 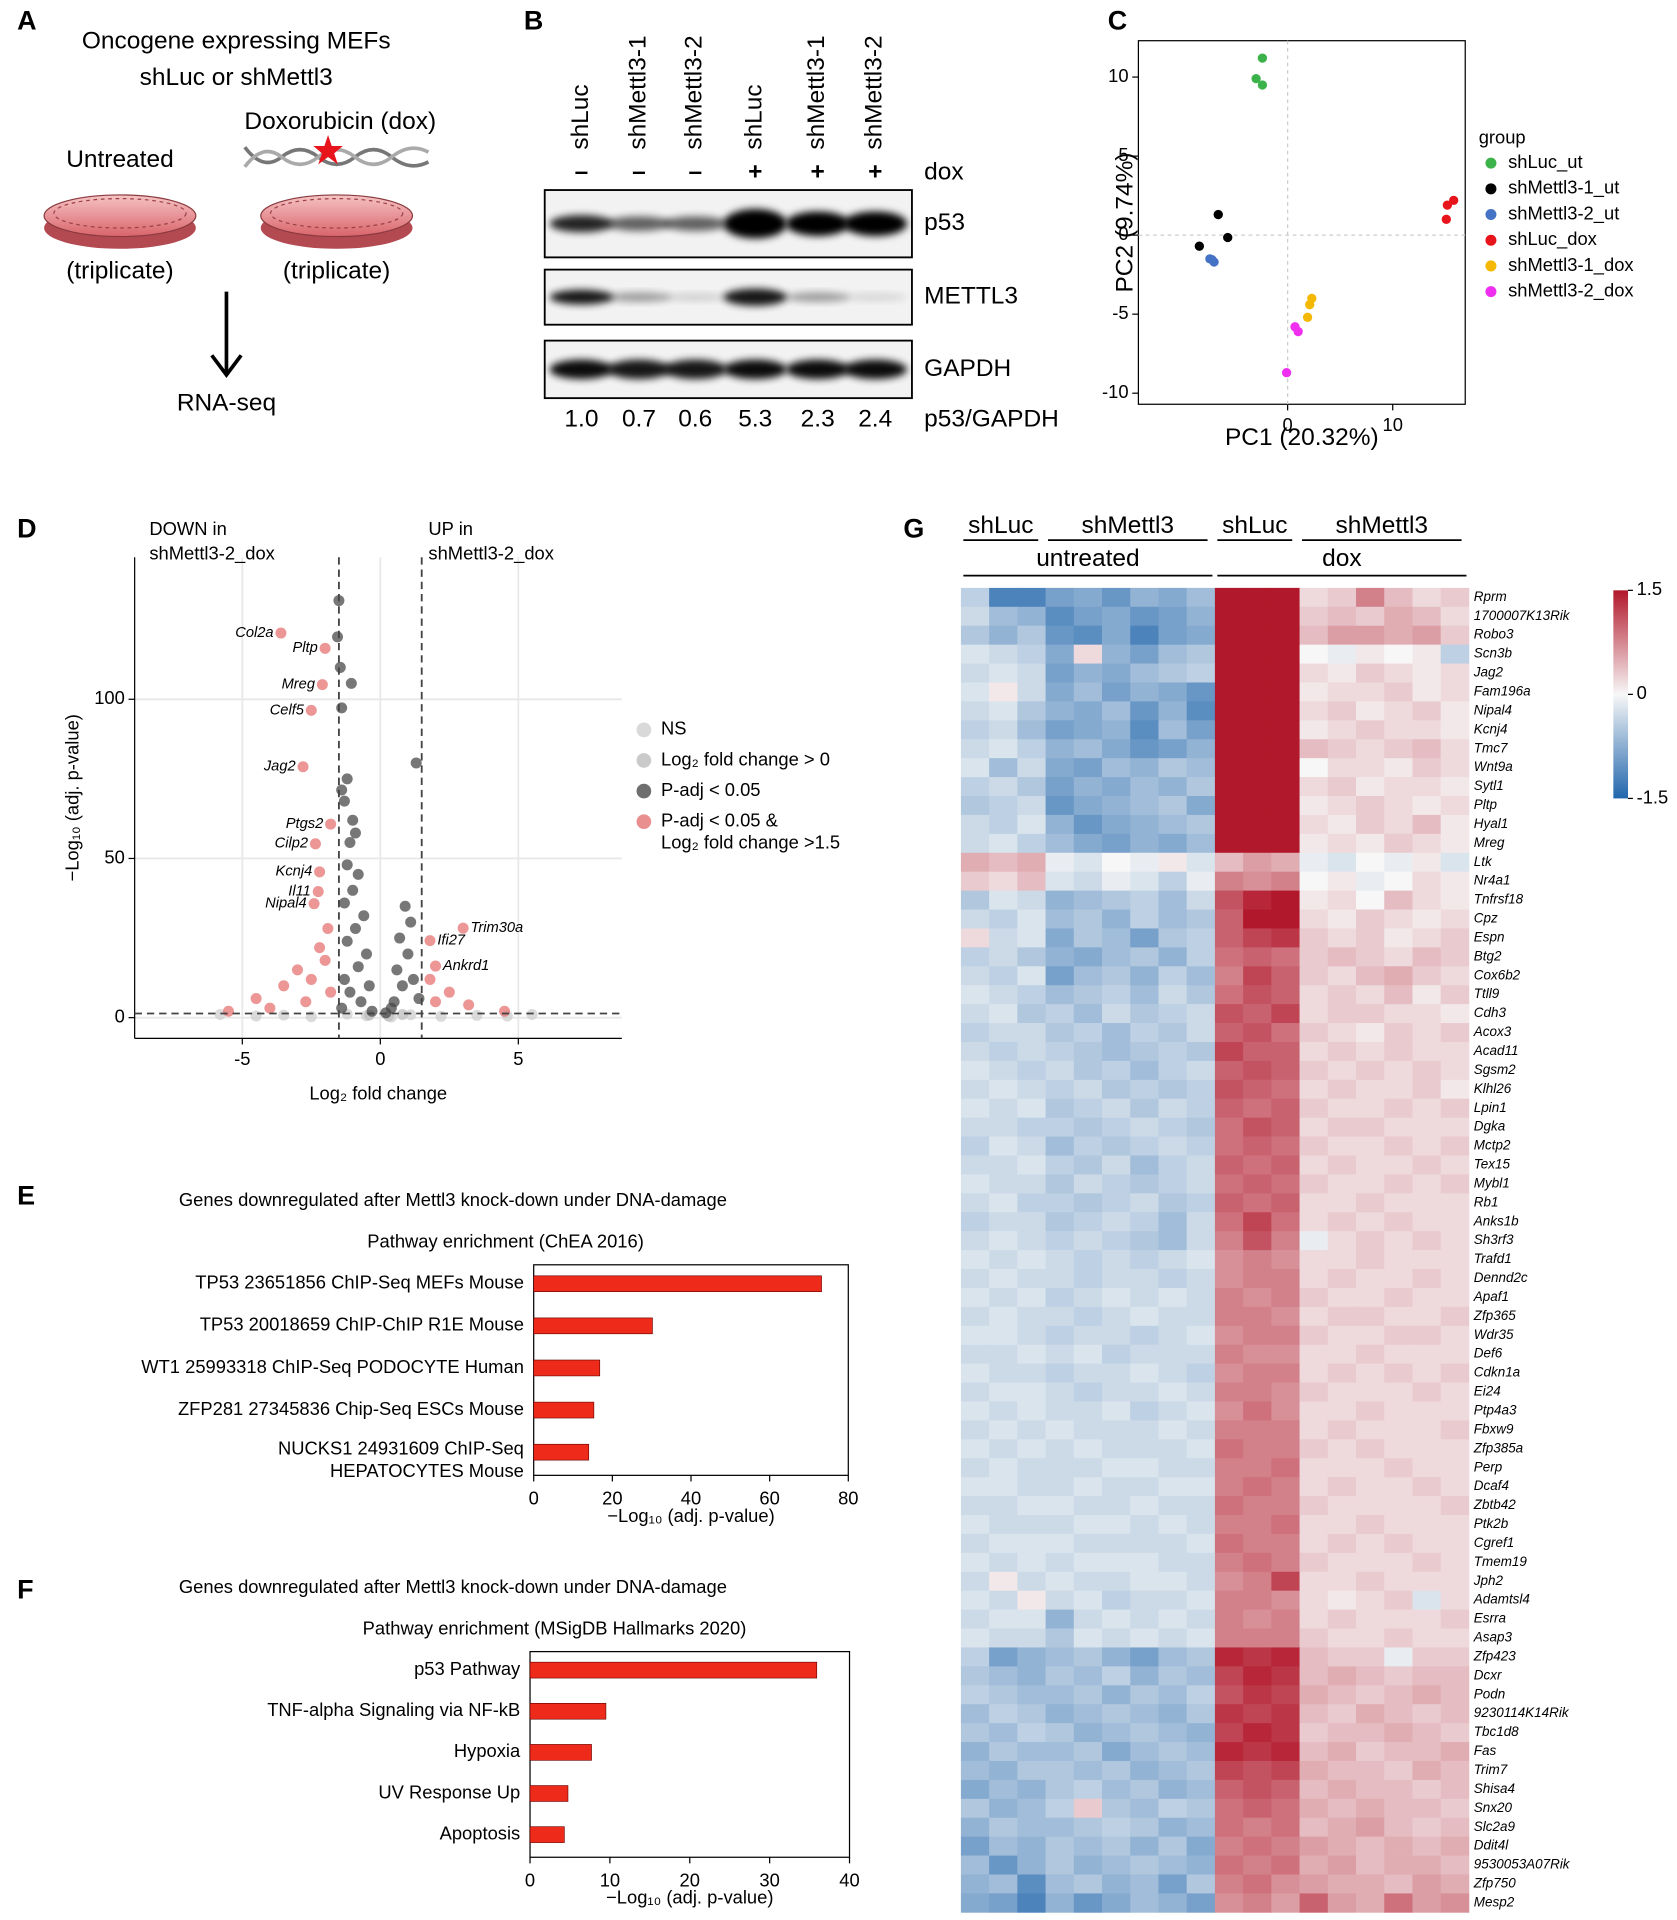 I want to click on category-label: Hypoxia, so click(x=487, y=1750).